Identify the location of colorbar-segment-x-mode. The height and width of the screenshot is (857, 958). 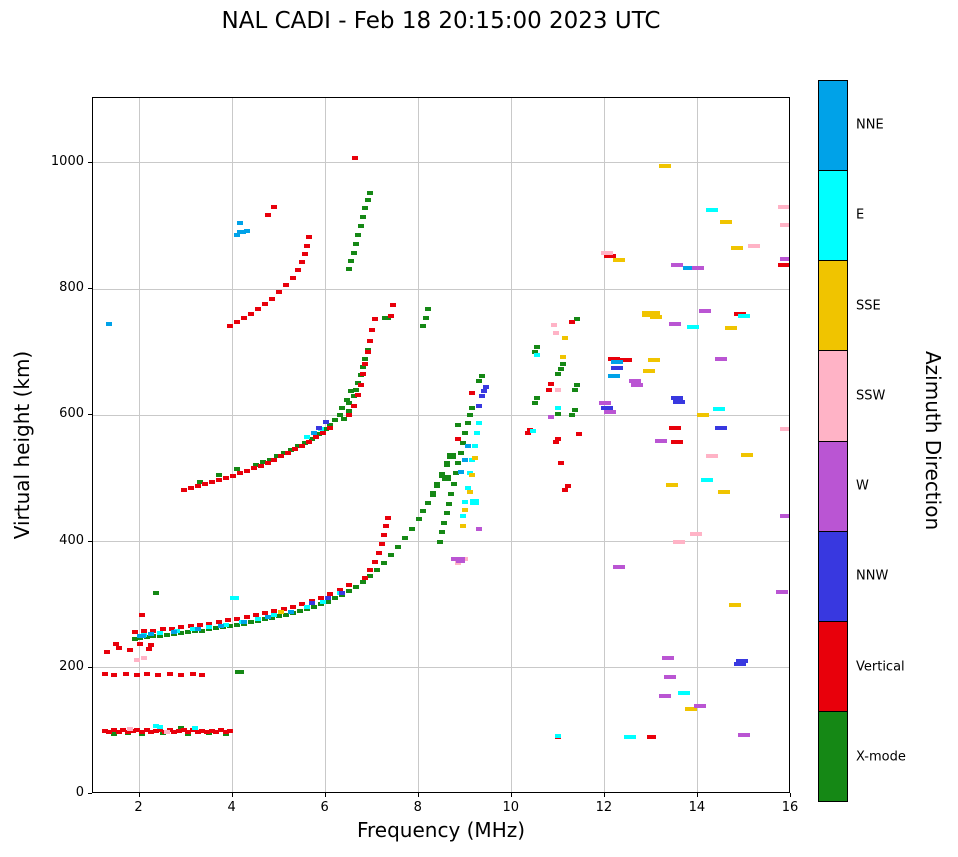
(833, 755).